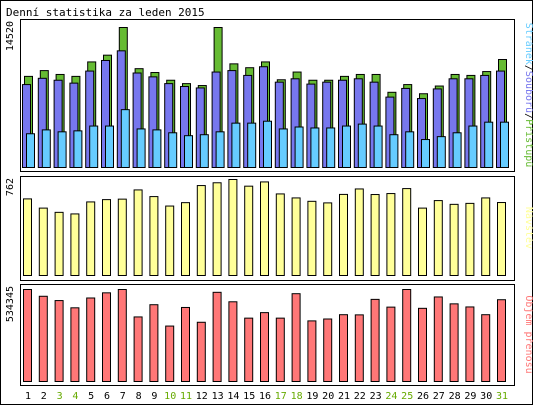 The image size is (533, 405). I want to click on x-label-day-25: 25, so click(407, 396).